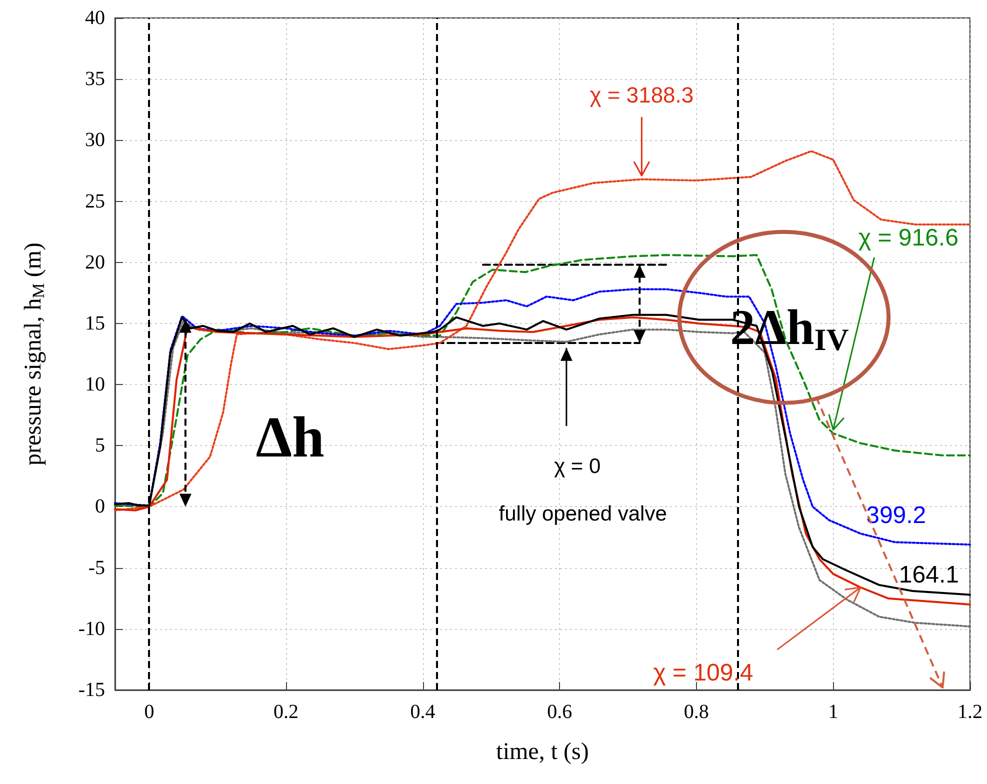  What do you see at coordinates (696, 712) in the screenshot?
I see `x-tick-label: 0.8` at bounding box center [696, 712].